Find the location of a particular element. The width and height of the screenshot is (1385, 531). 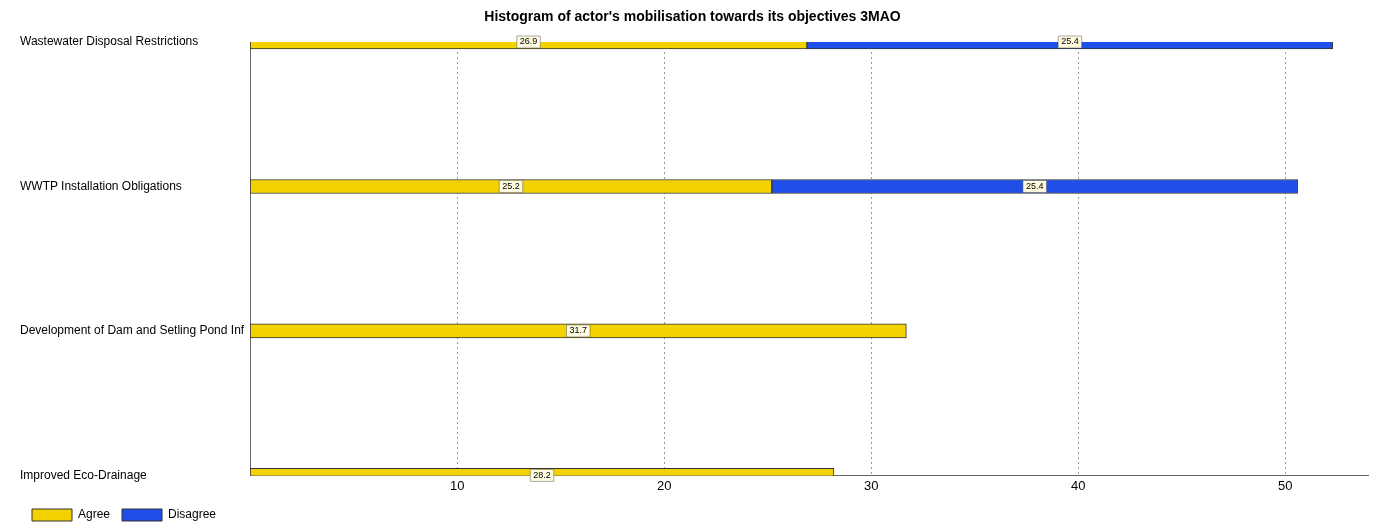

x-tick-label: 50 is located at coordinates (1285, 485).